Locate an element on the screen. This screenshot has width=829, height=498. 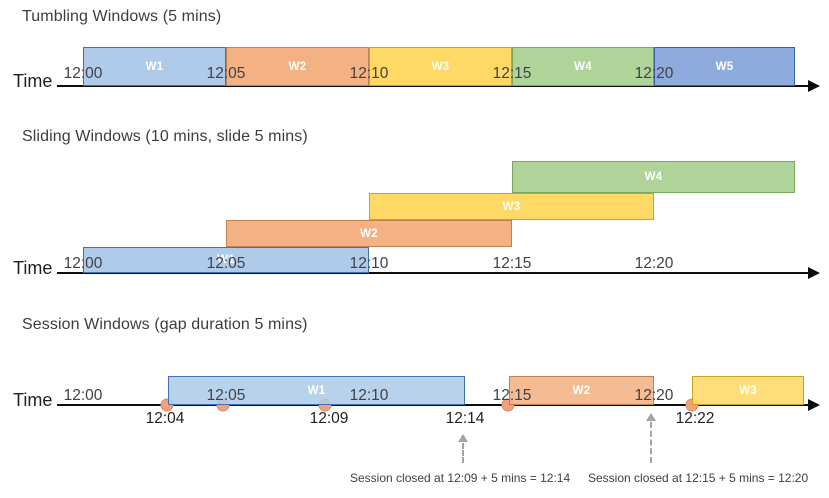
session-tick-1205: 12:05 is located at coordinates (226, 395).